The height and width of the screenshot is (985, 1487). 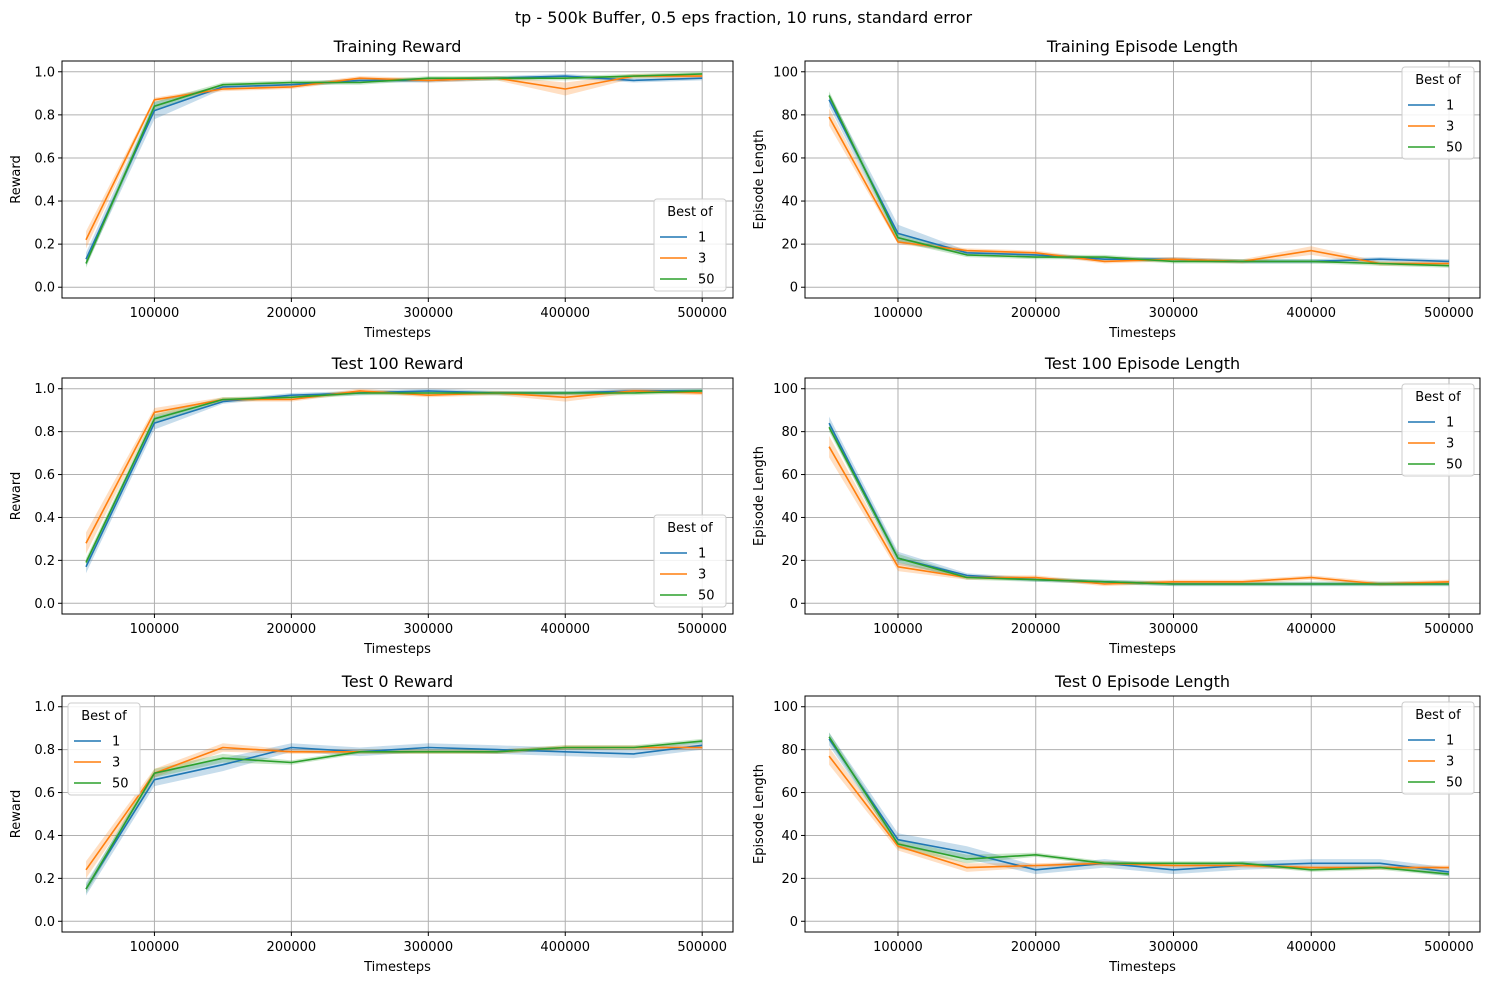 I want to click on y-tick-label: 0.8, so click(x=44, y=115).